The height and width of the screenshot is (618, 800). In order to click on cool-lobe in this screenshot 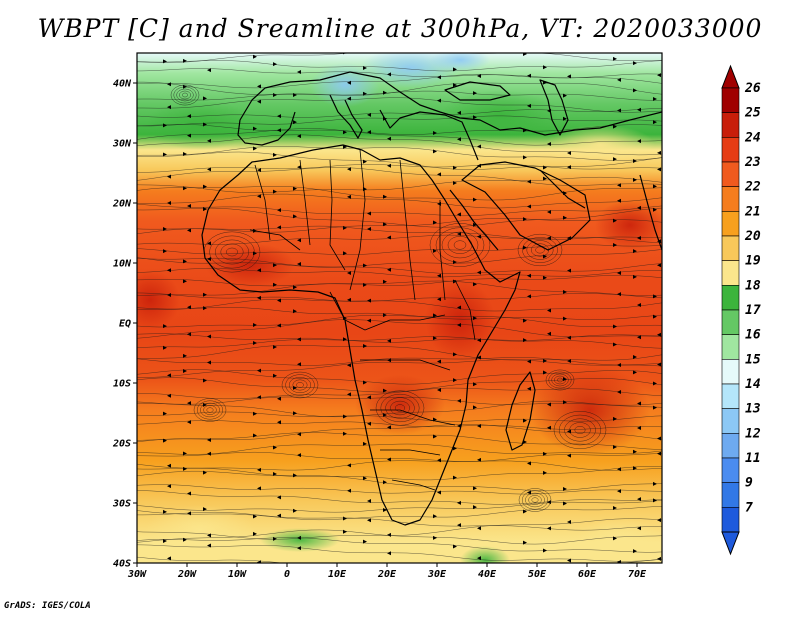, I will do `click(485, 554)`.